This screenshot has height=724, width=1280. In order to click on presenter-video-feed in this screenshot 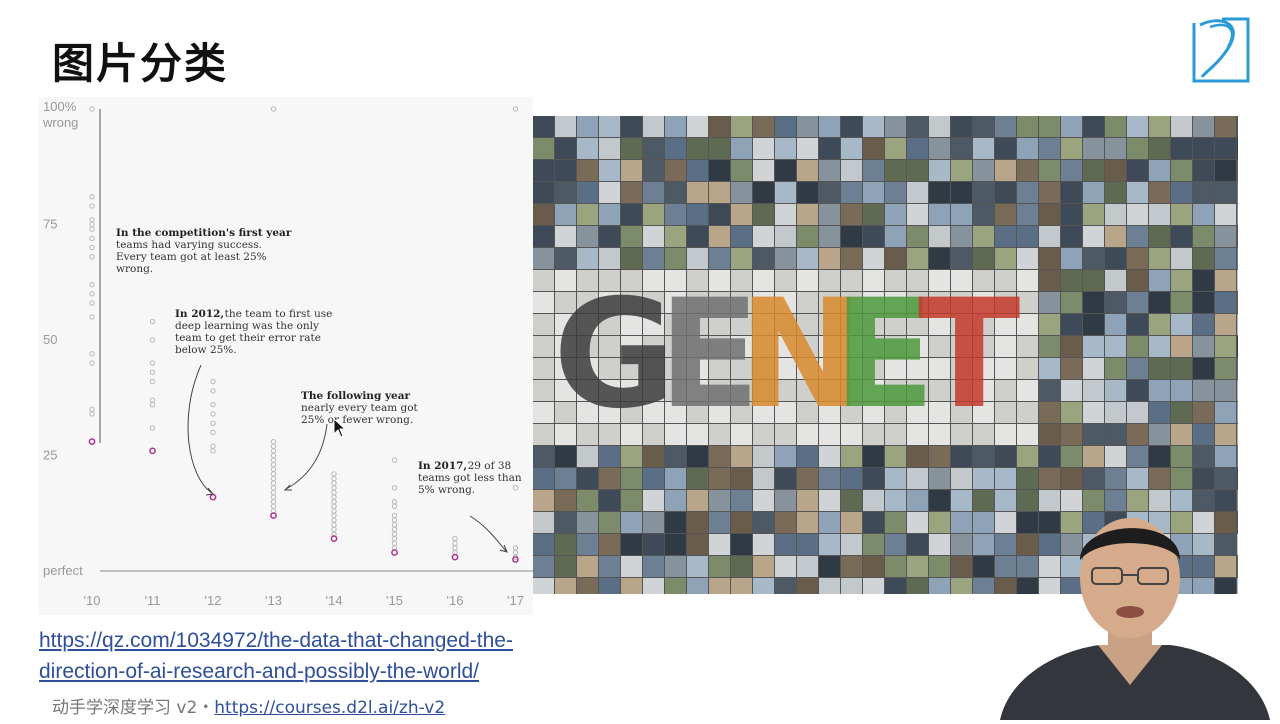, I will do `click(1130, 610)`.